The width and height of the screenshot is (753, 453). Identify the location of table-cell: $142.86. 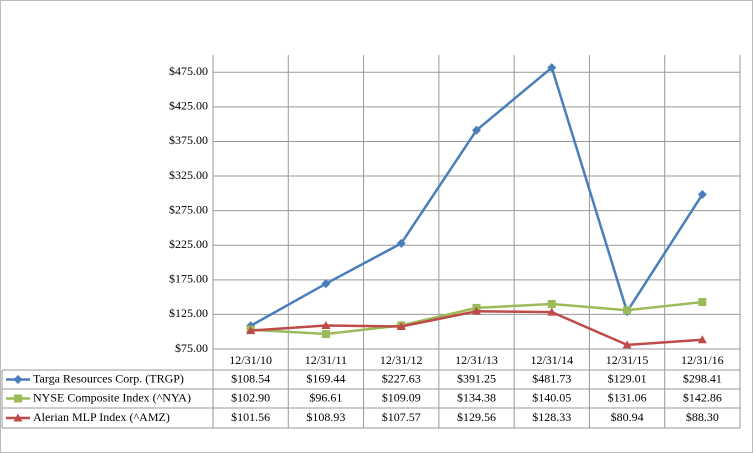
(702, 397).